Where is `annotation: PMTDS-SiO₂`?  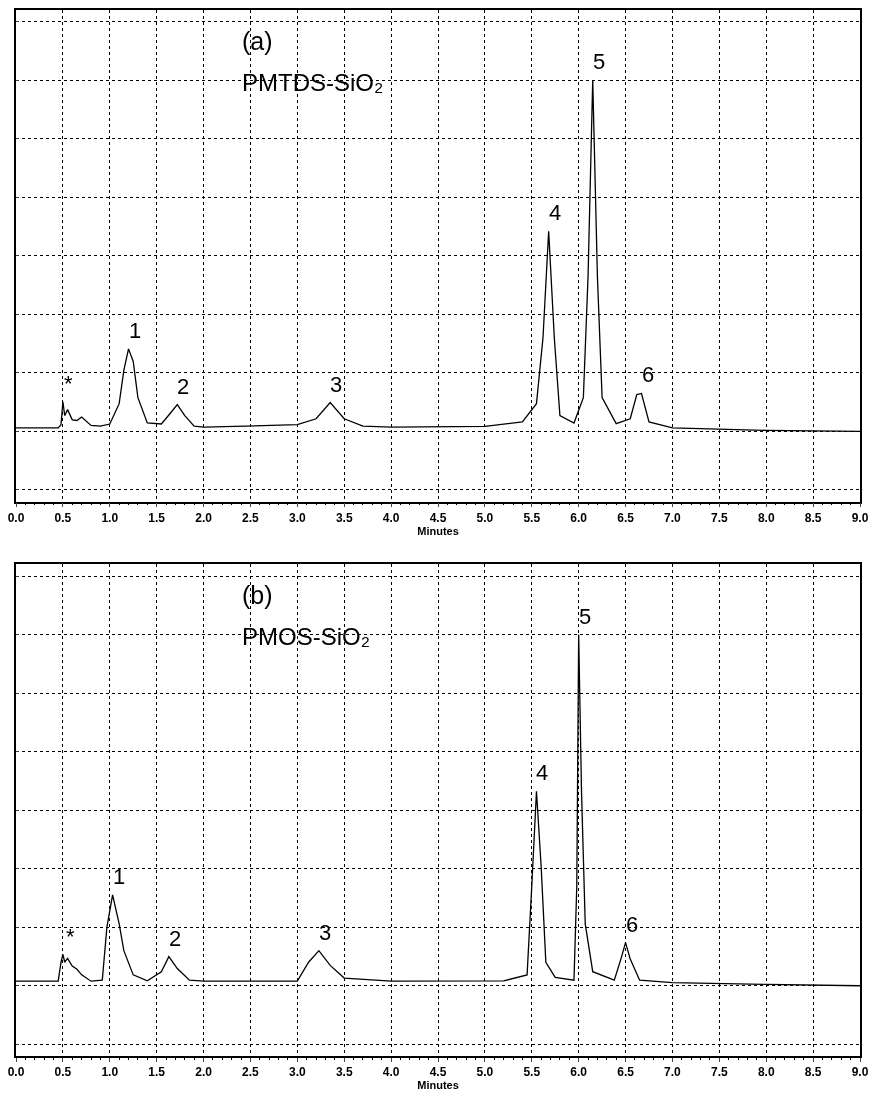
annotation: PMTDS-SiO₂ is located at coordinates (313, 82).